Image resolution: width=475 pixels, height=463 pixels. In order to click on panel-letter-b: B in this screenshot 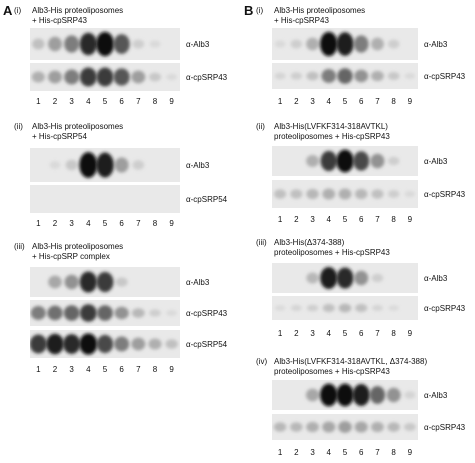, I will do `click(249, 10)`.